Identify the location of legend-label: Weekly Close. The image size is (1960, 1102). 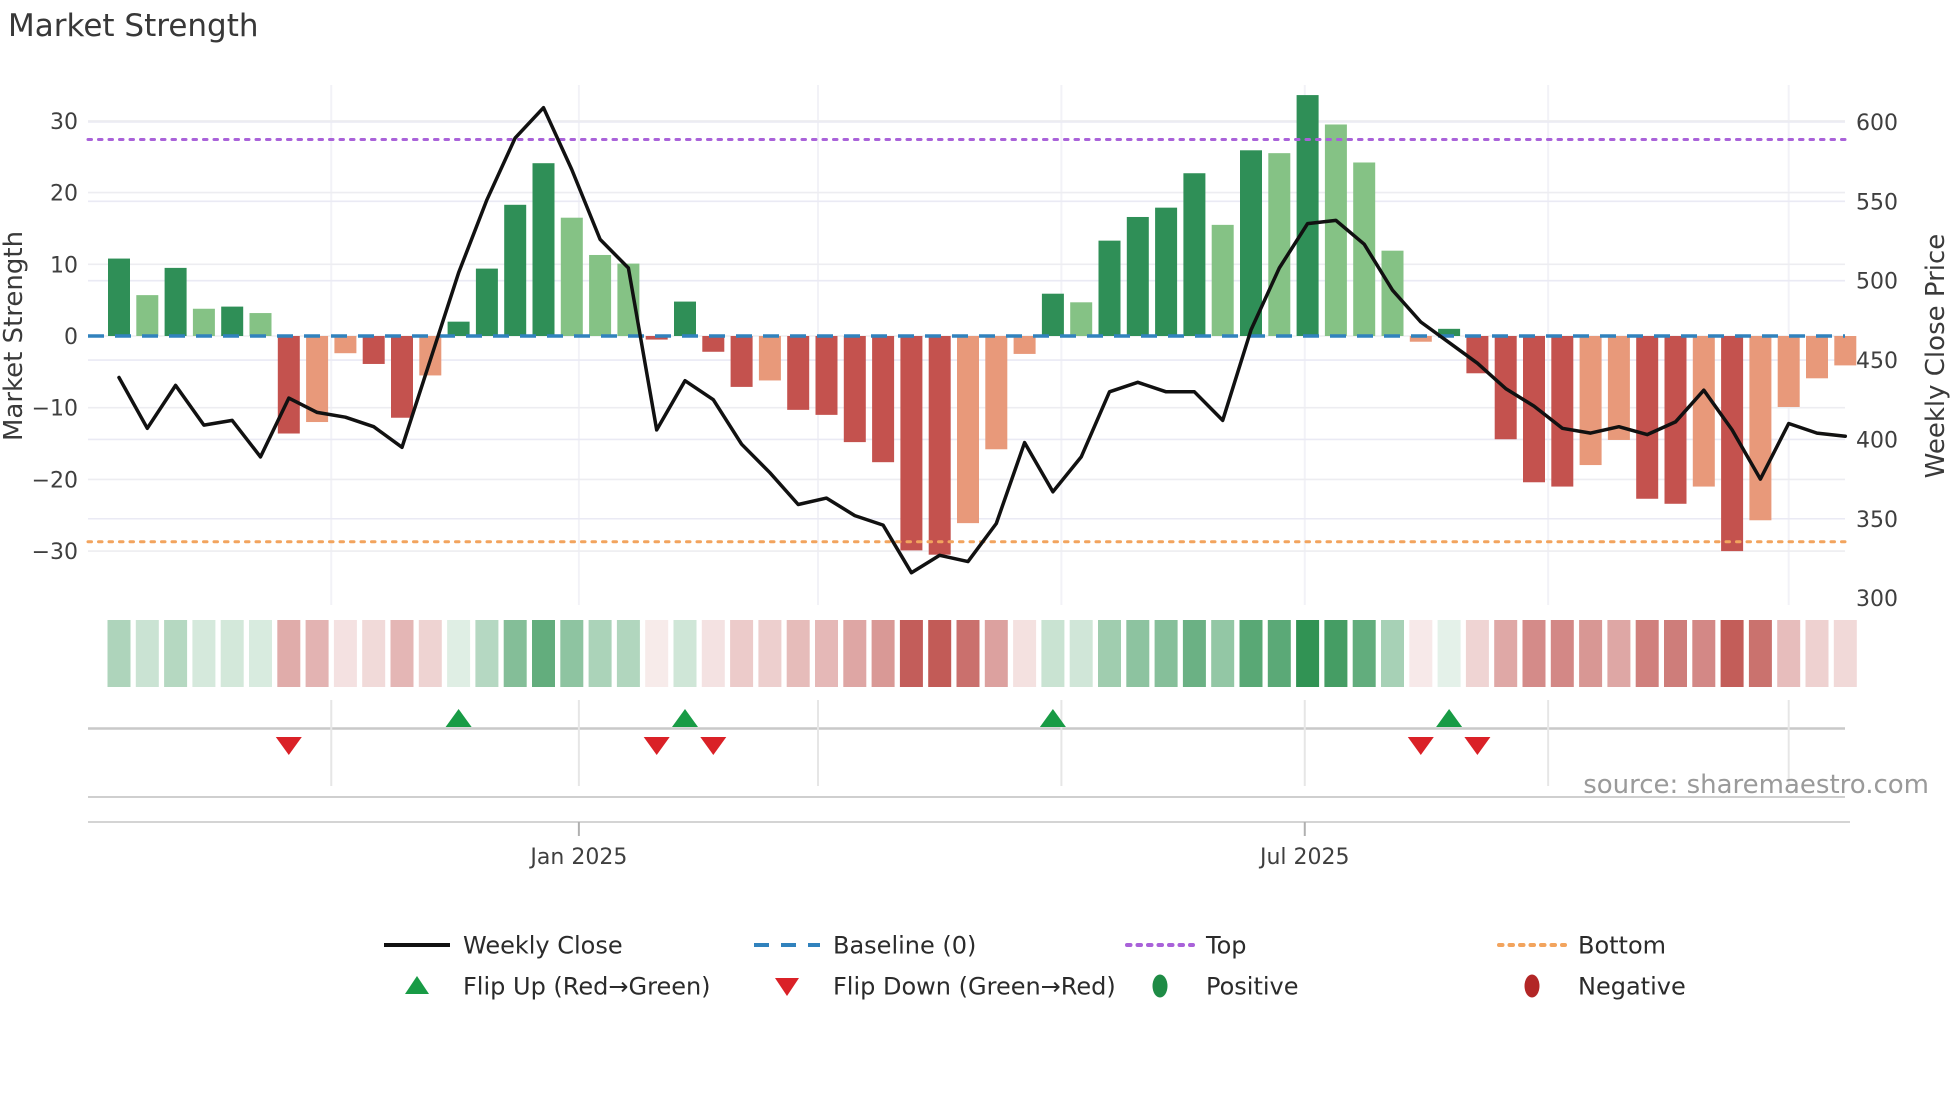
(543, 946).